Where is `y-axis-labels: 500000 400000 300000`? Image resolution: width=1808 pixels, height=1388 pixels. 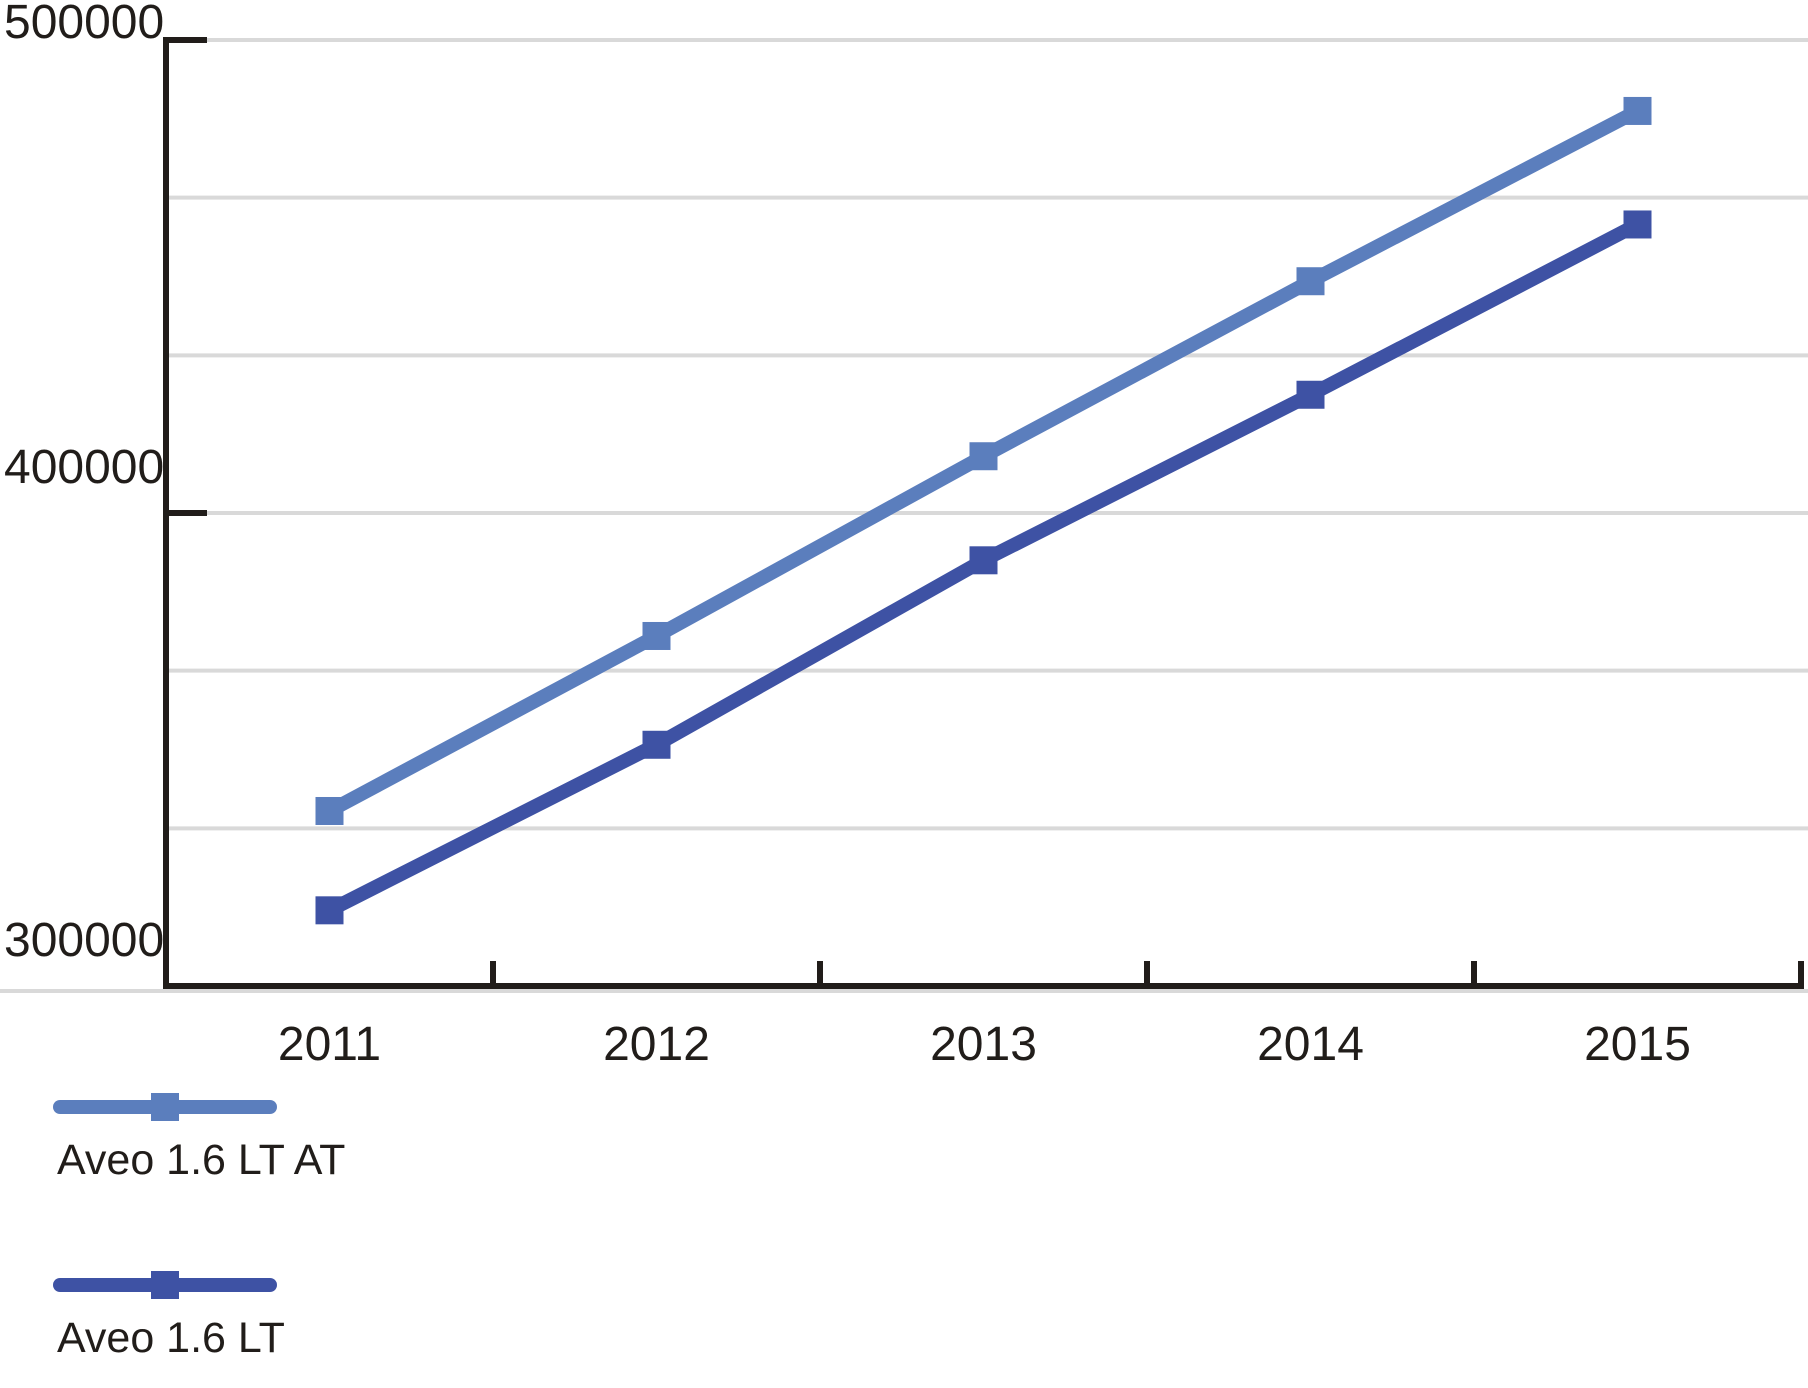
y-axis-labels: 500000 400000 300000 is located at coordinates (84, 483).